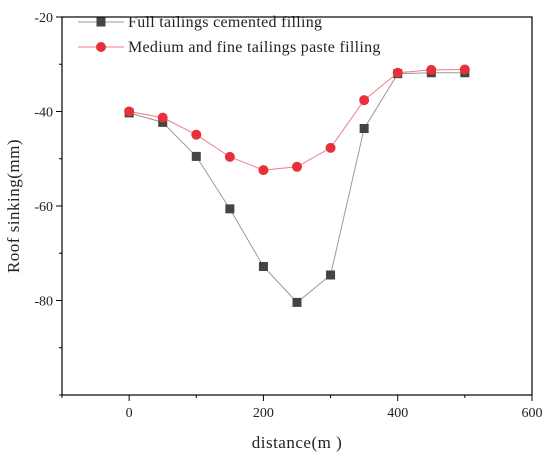  I want to click on series-line, so click(297, 119).